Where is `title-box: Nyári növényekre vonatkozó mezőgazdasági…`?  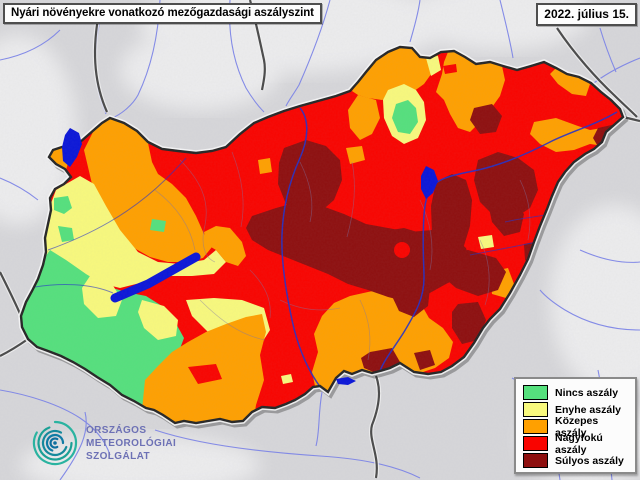 title-box: Nyári növényekre vonatkozó mezőgazdasági… is located at coordinates (162, 13).